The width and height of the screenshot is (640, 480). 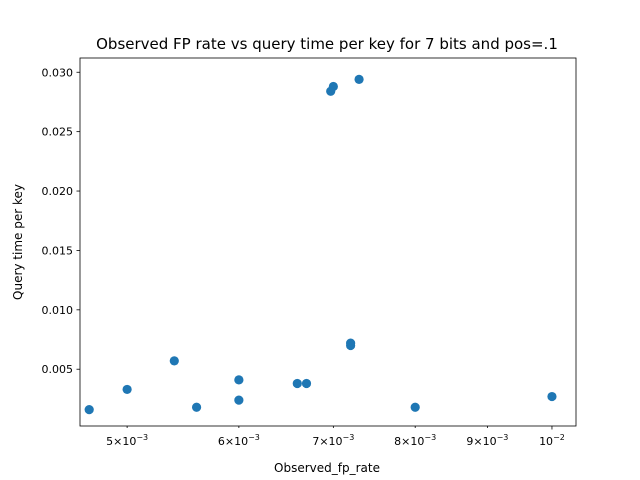 I want to click on x-tick-label: 6×10⁻³, so click(x=239, y=440).